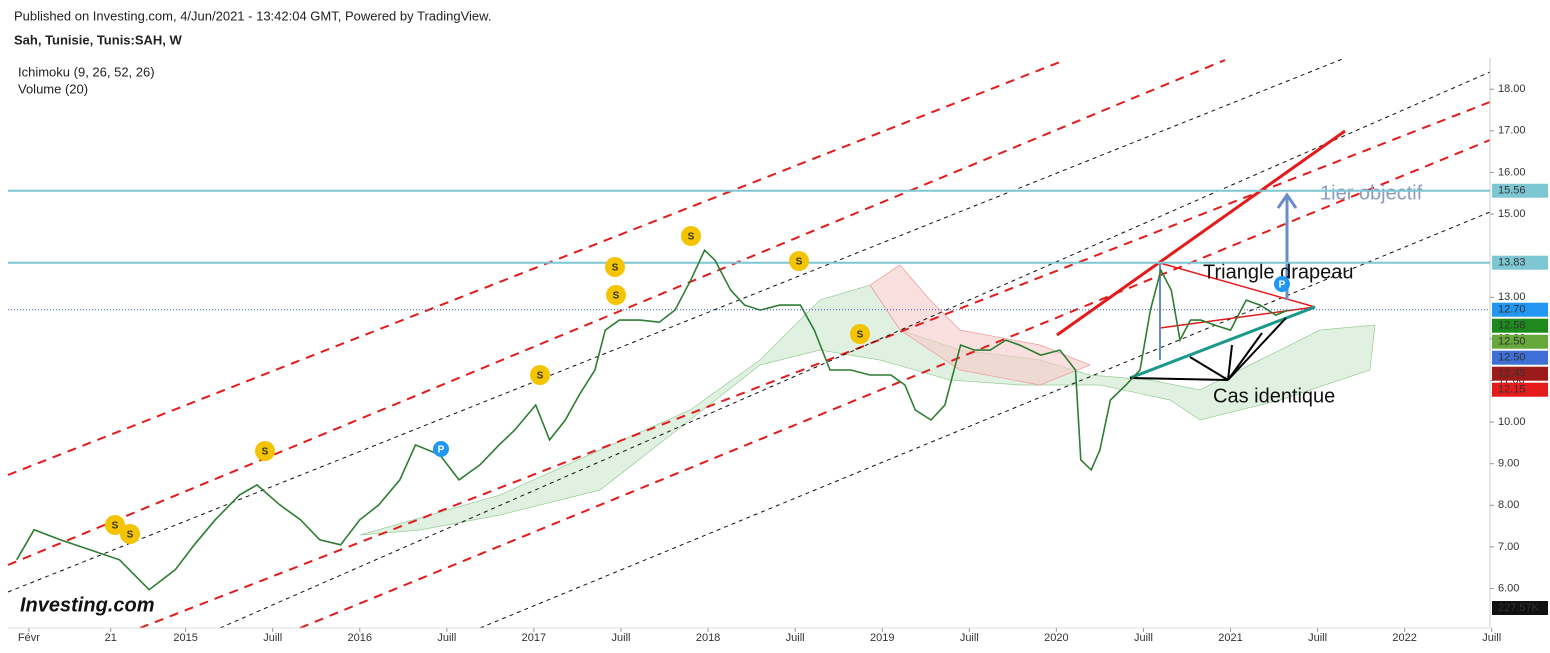  Describe the element at coordinates (1512, 172) in the screenshot. I see `y-tick-label: 16.00` at that location.